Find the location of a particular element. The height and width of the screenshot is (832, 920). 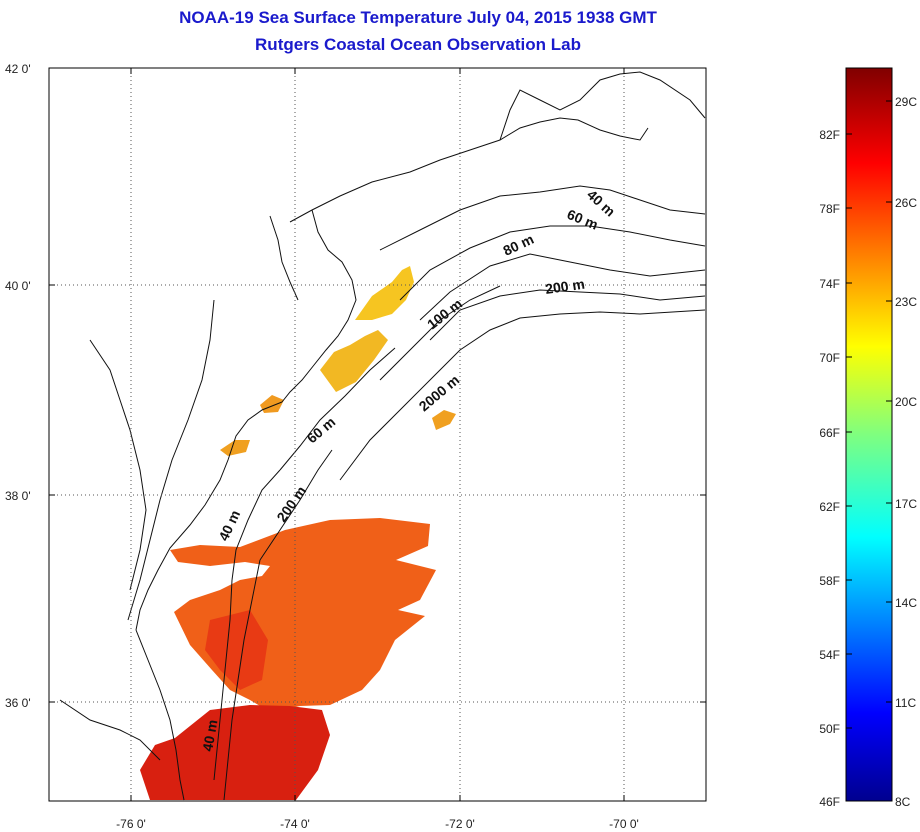

lon-label-76: -76 0' is located at coordinates (131, 824).